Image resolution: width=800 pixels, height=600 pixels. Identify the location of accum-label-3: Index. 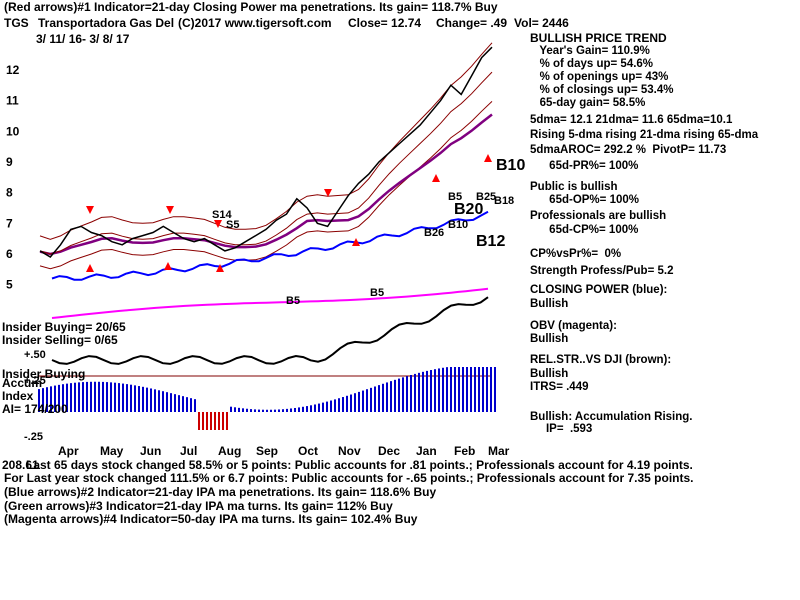
(18, 396).